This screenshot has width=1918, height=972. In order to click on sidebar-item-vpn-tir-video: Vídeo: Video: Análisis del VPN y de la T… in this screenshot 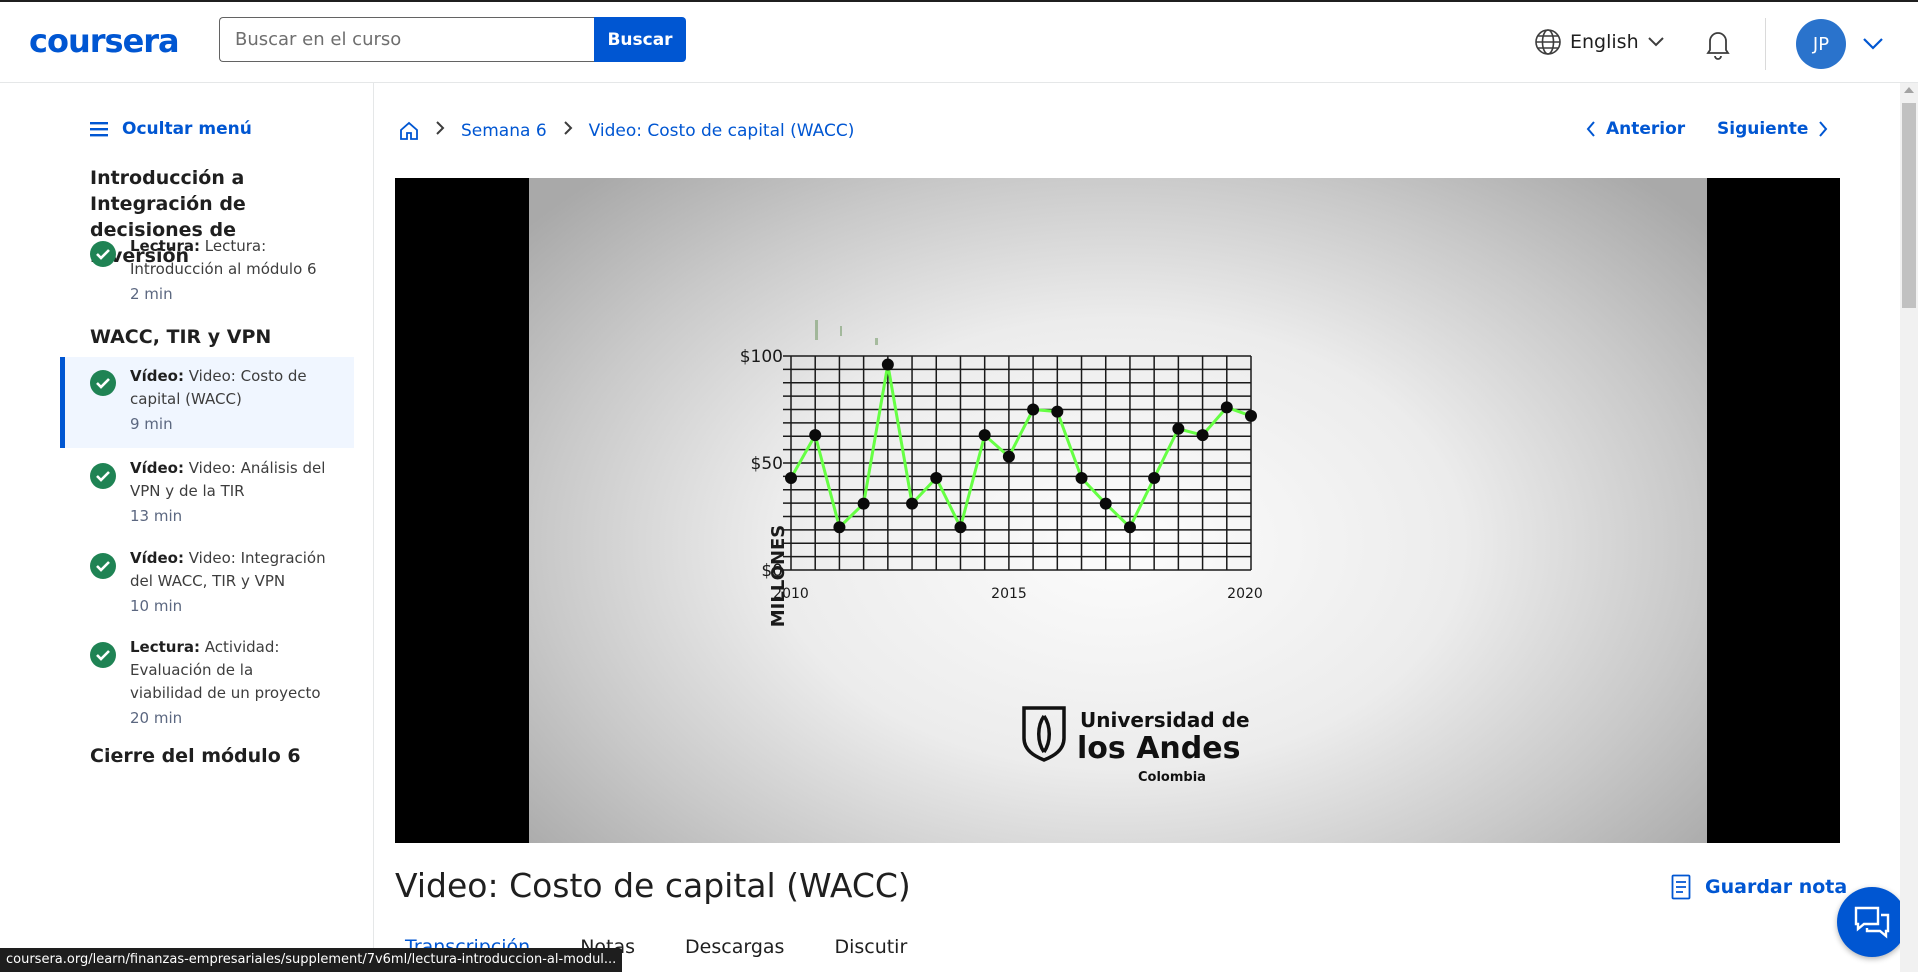, I will do `click(207, 497)`.